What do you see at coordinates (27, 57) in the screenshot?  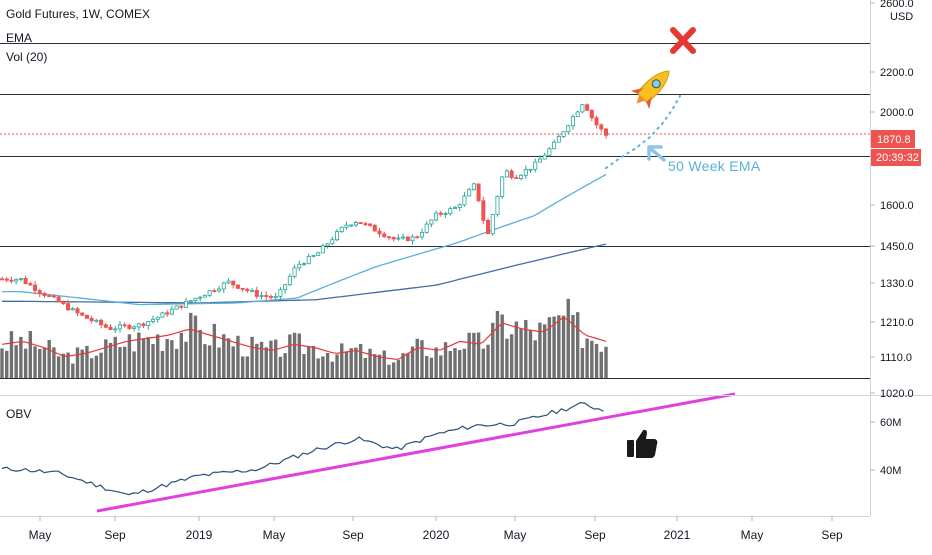 I see `volume-legend: Vol (20)` at bounding box center [27, 57].